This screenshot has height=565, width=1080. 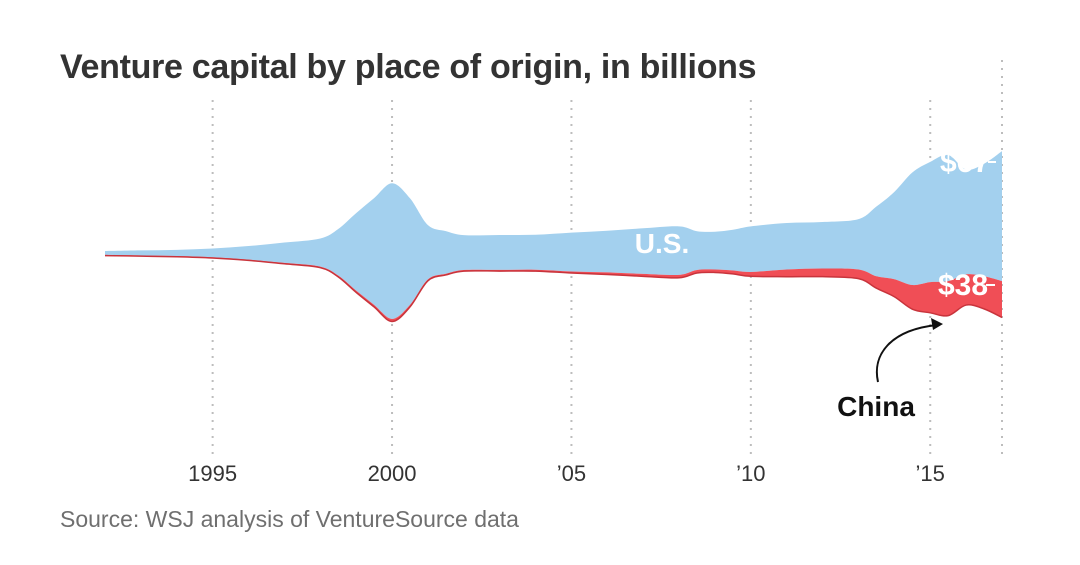 I want to click on x-tick-label: ’10, so click(x=750, y=473).